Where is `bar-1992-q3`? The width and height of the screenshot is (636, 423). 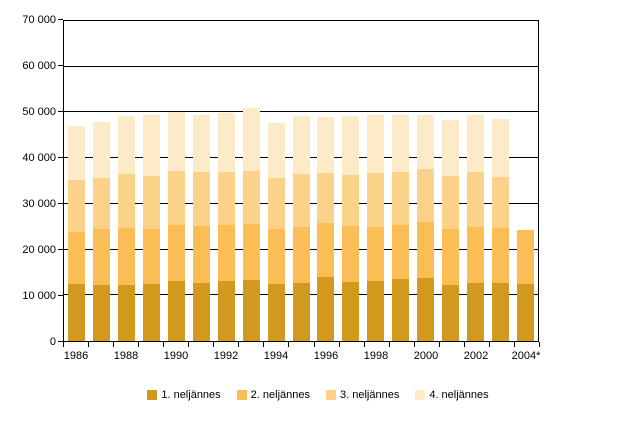
bar-1992-q3 is located at coordinates (226, 198).